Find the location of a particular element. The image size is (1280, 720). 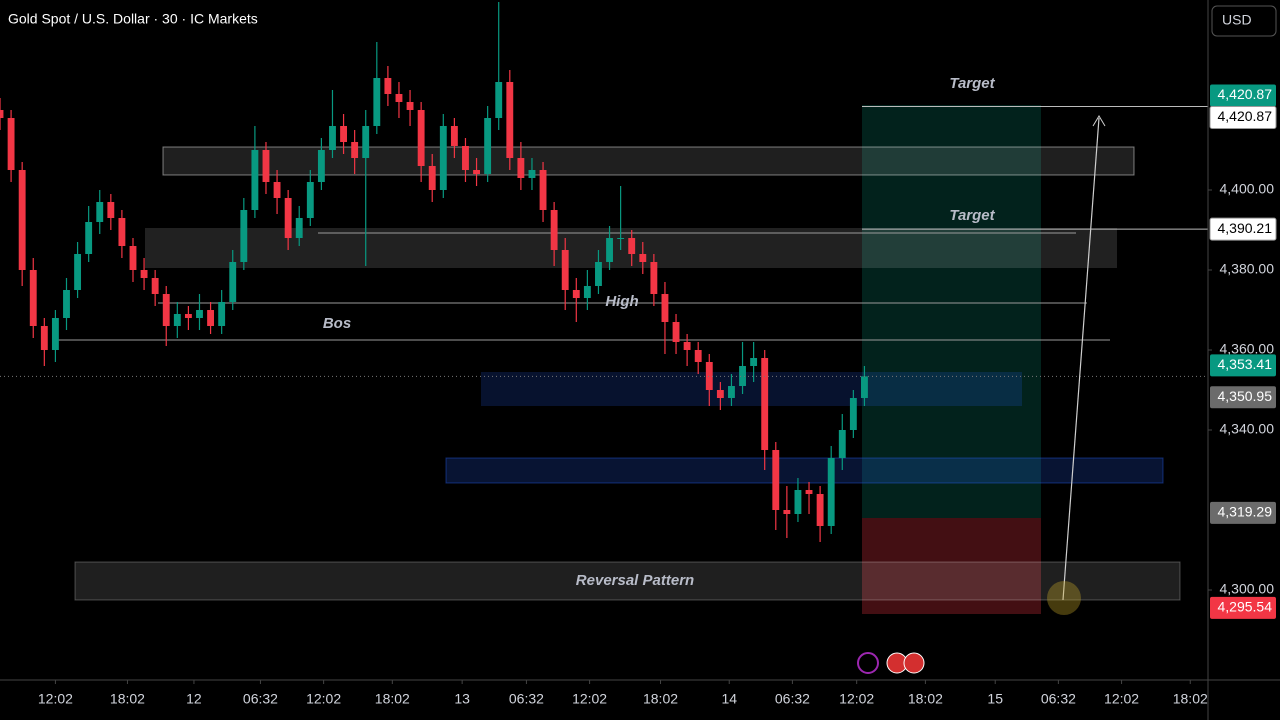

y-tick-label: 4,360.00 is located at coordinates (1247, 349).